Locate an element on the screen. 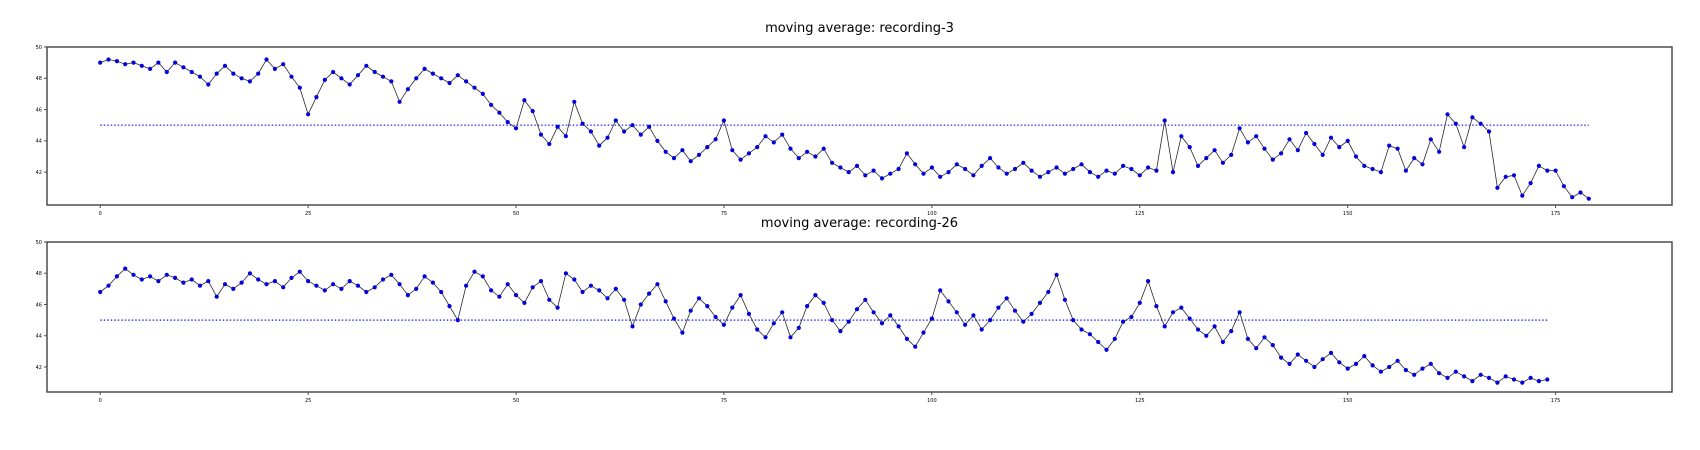 The width and height of the screenshot is (1700, 450). y-tick-label: 50 is located at coordinates (39, 243).